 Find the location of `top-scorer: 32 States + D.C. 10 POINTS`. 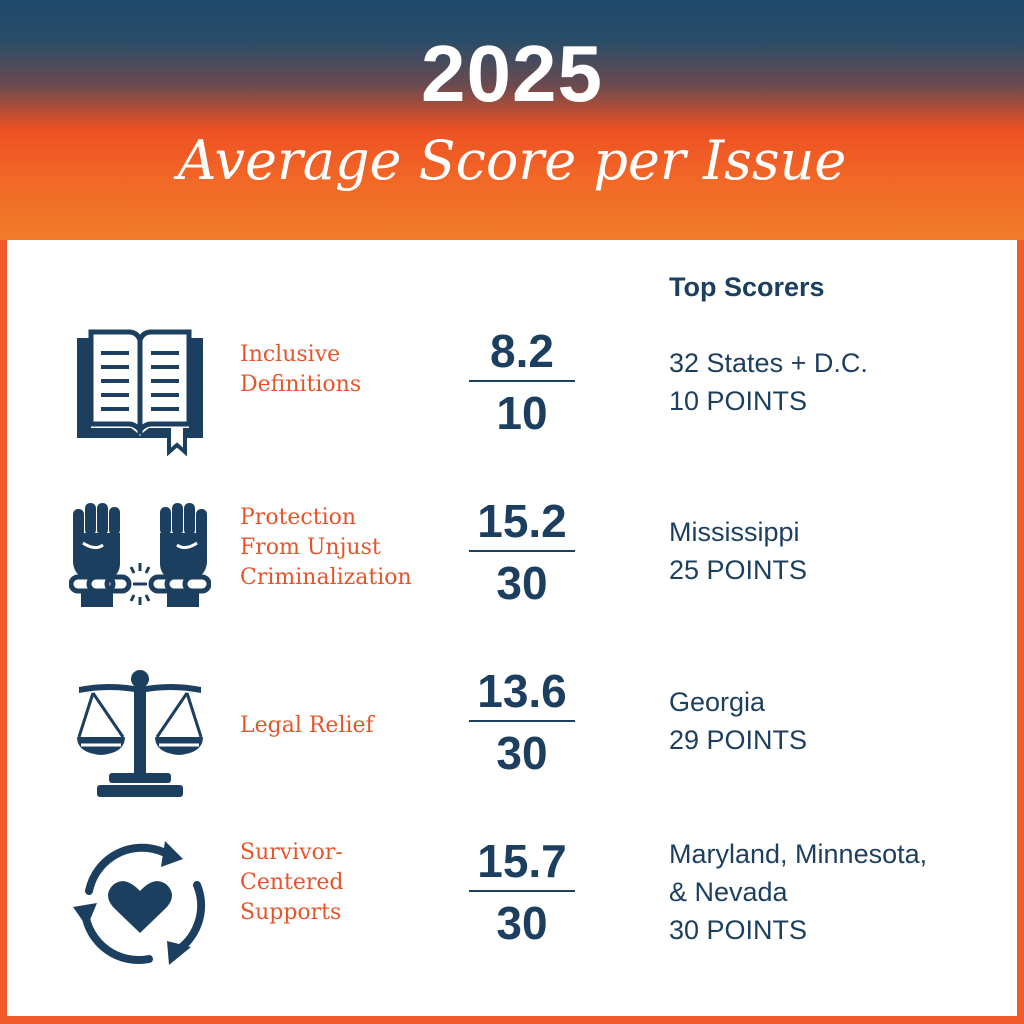

top-scorer: 32 States + D.C. 10 POINTS is located at coordinates (768, 382).